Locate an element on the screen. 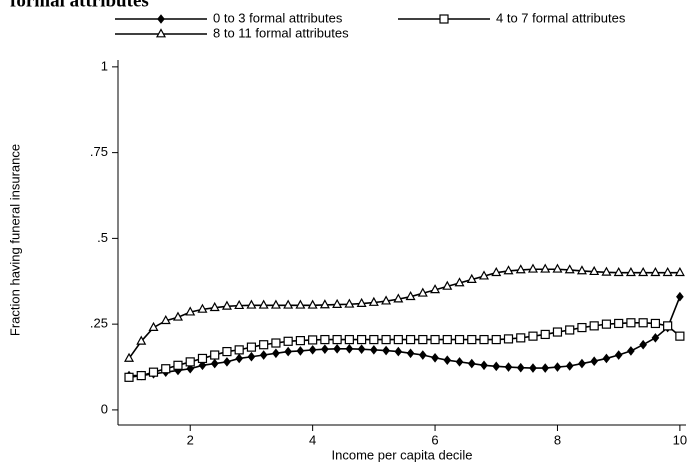  legend-label: 8 to 11 formal attributes is located at coordinates (281, 32).